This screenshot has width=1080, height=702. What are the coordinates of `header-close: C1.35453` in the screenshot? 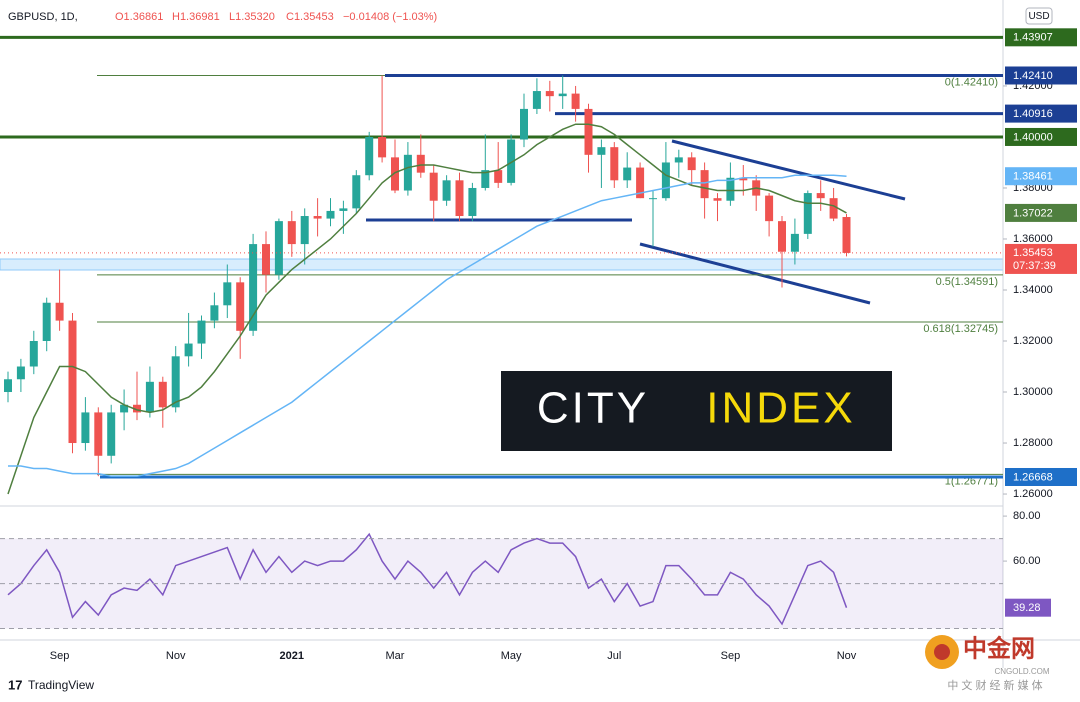 It's located at (310, 17).